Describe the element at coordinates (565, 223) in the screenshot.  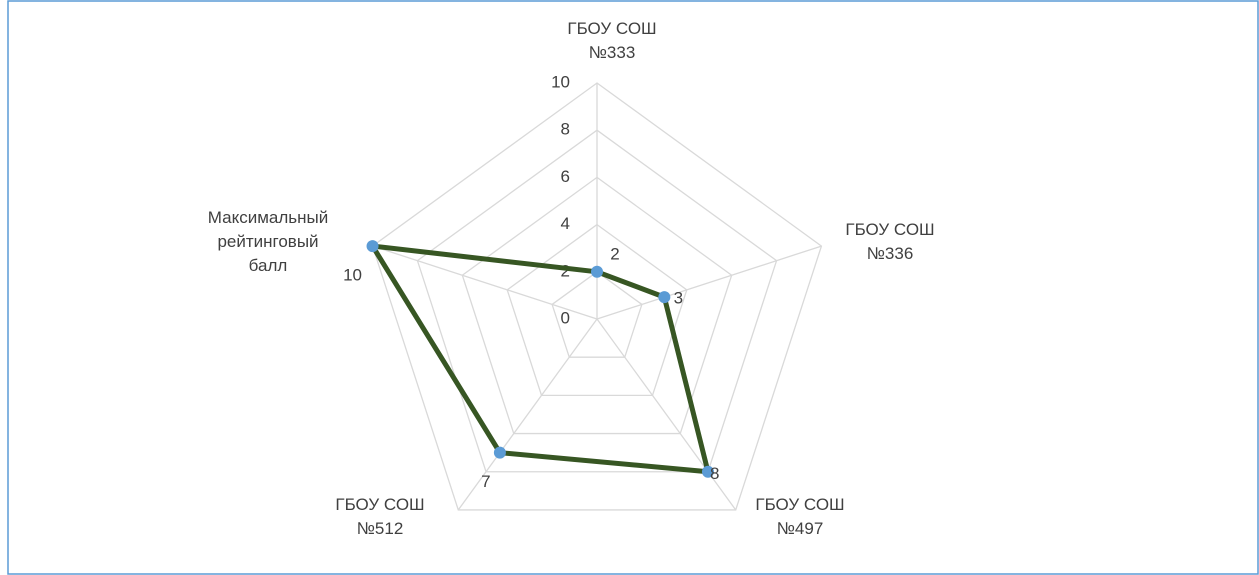
I see `tick-label: 4` at that location.